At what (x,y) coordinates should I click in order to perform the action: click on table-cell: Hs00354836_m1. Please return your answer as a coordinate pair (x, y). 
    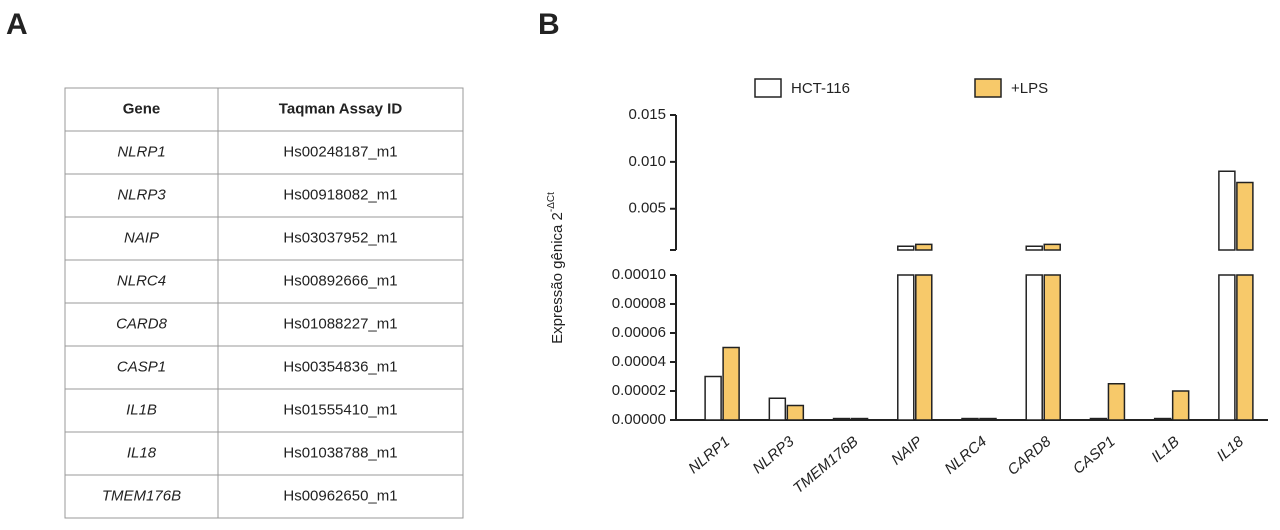
    Looking at the image, I should click on (340, 366).